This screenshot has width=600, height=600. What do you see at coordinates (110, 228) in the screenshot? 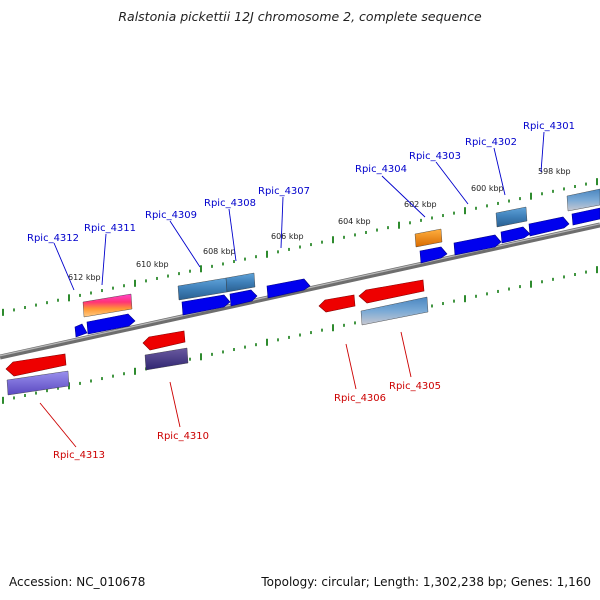
I see `gene-label-rpic-4311: Rpic_4311` at bounding box center [110, 228].